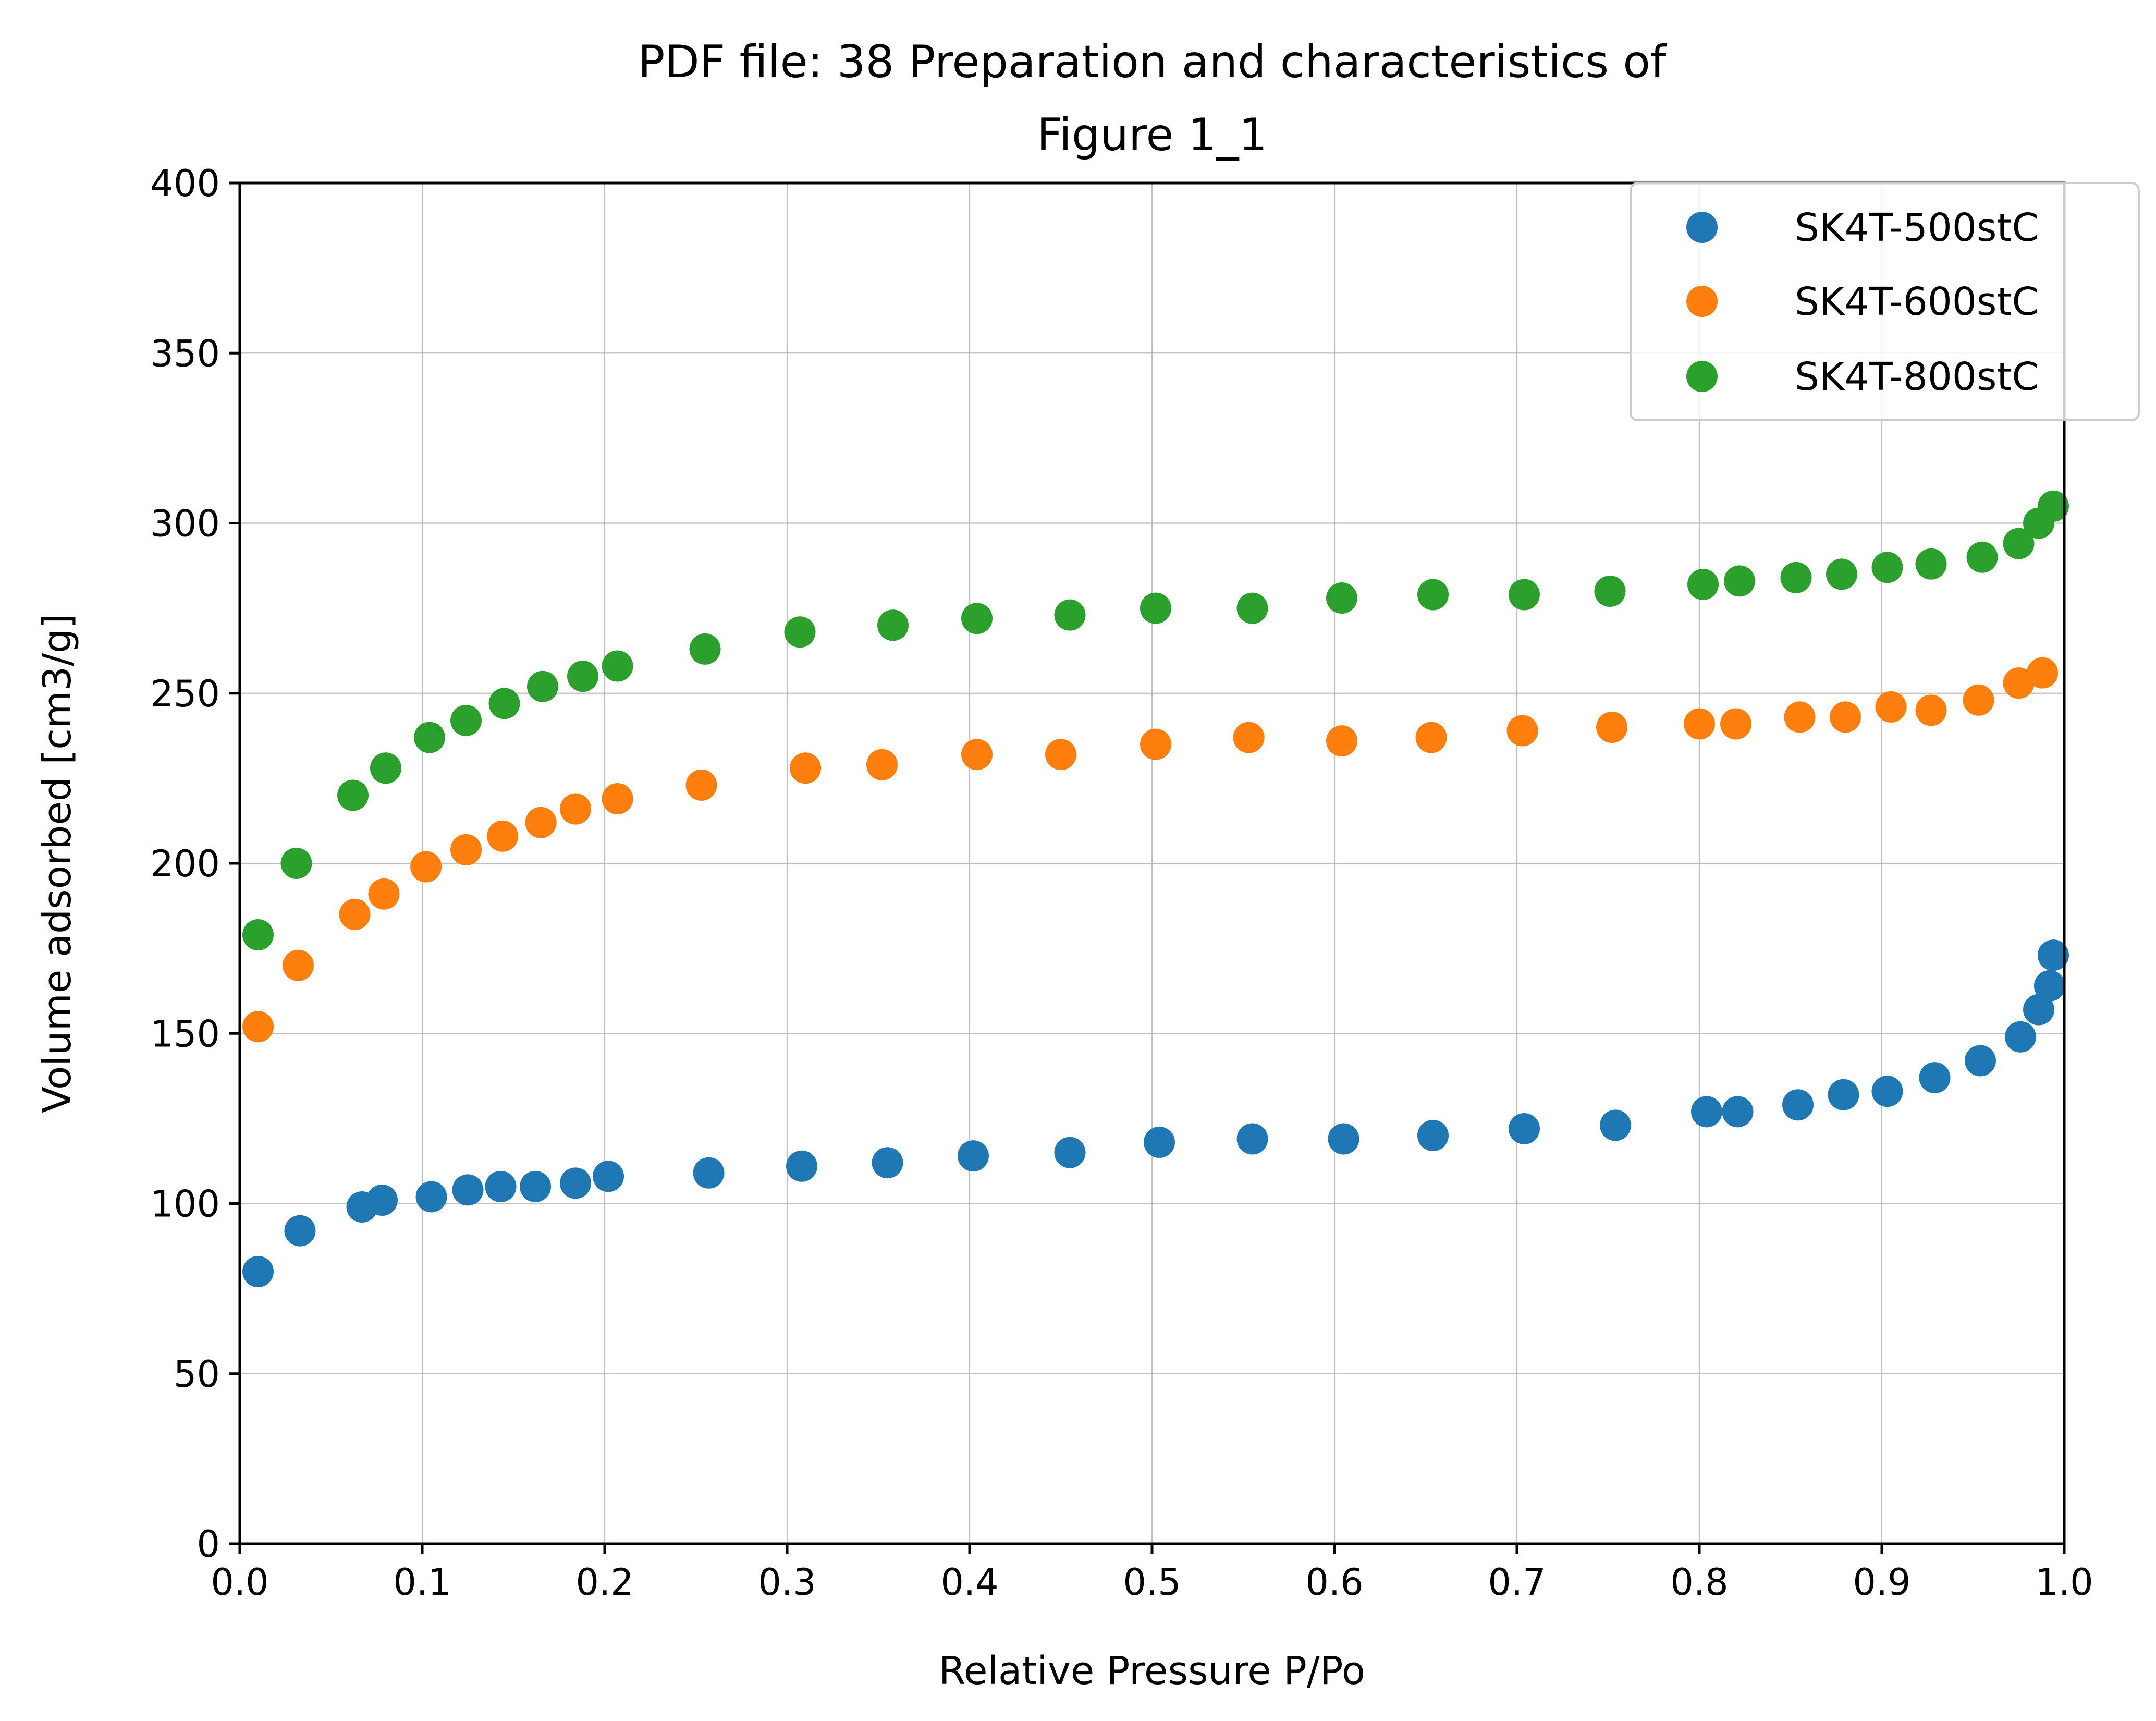 This screenshot has height=1721, width=2156. What do you see at coordinates (1517, 1582) in the screenshot?
I see `x-tick-label: 0.7` at bounding box center [1517, 1582].